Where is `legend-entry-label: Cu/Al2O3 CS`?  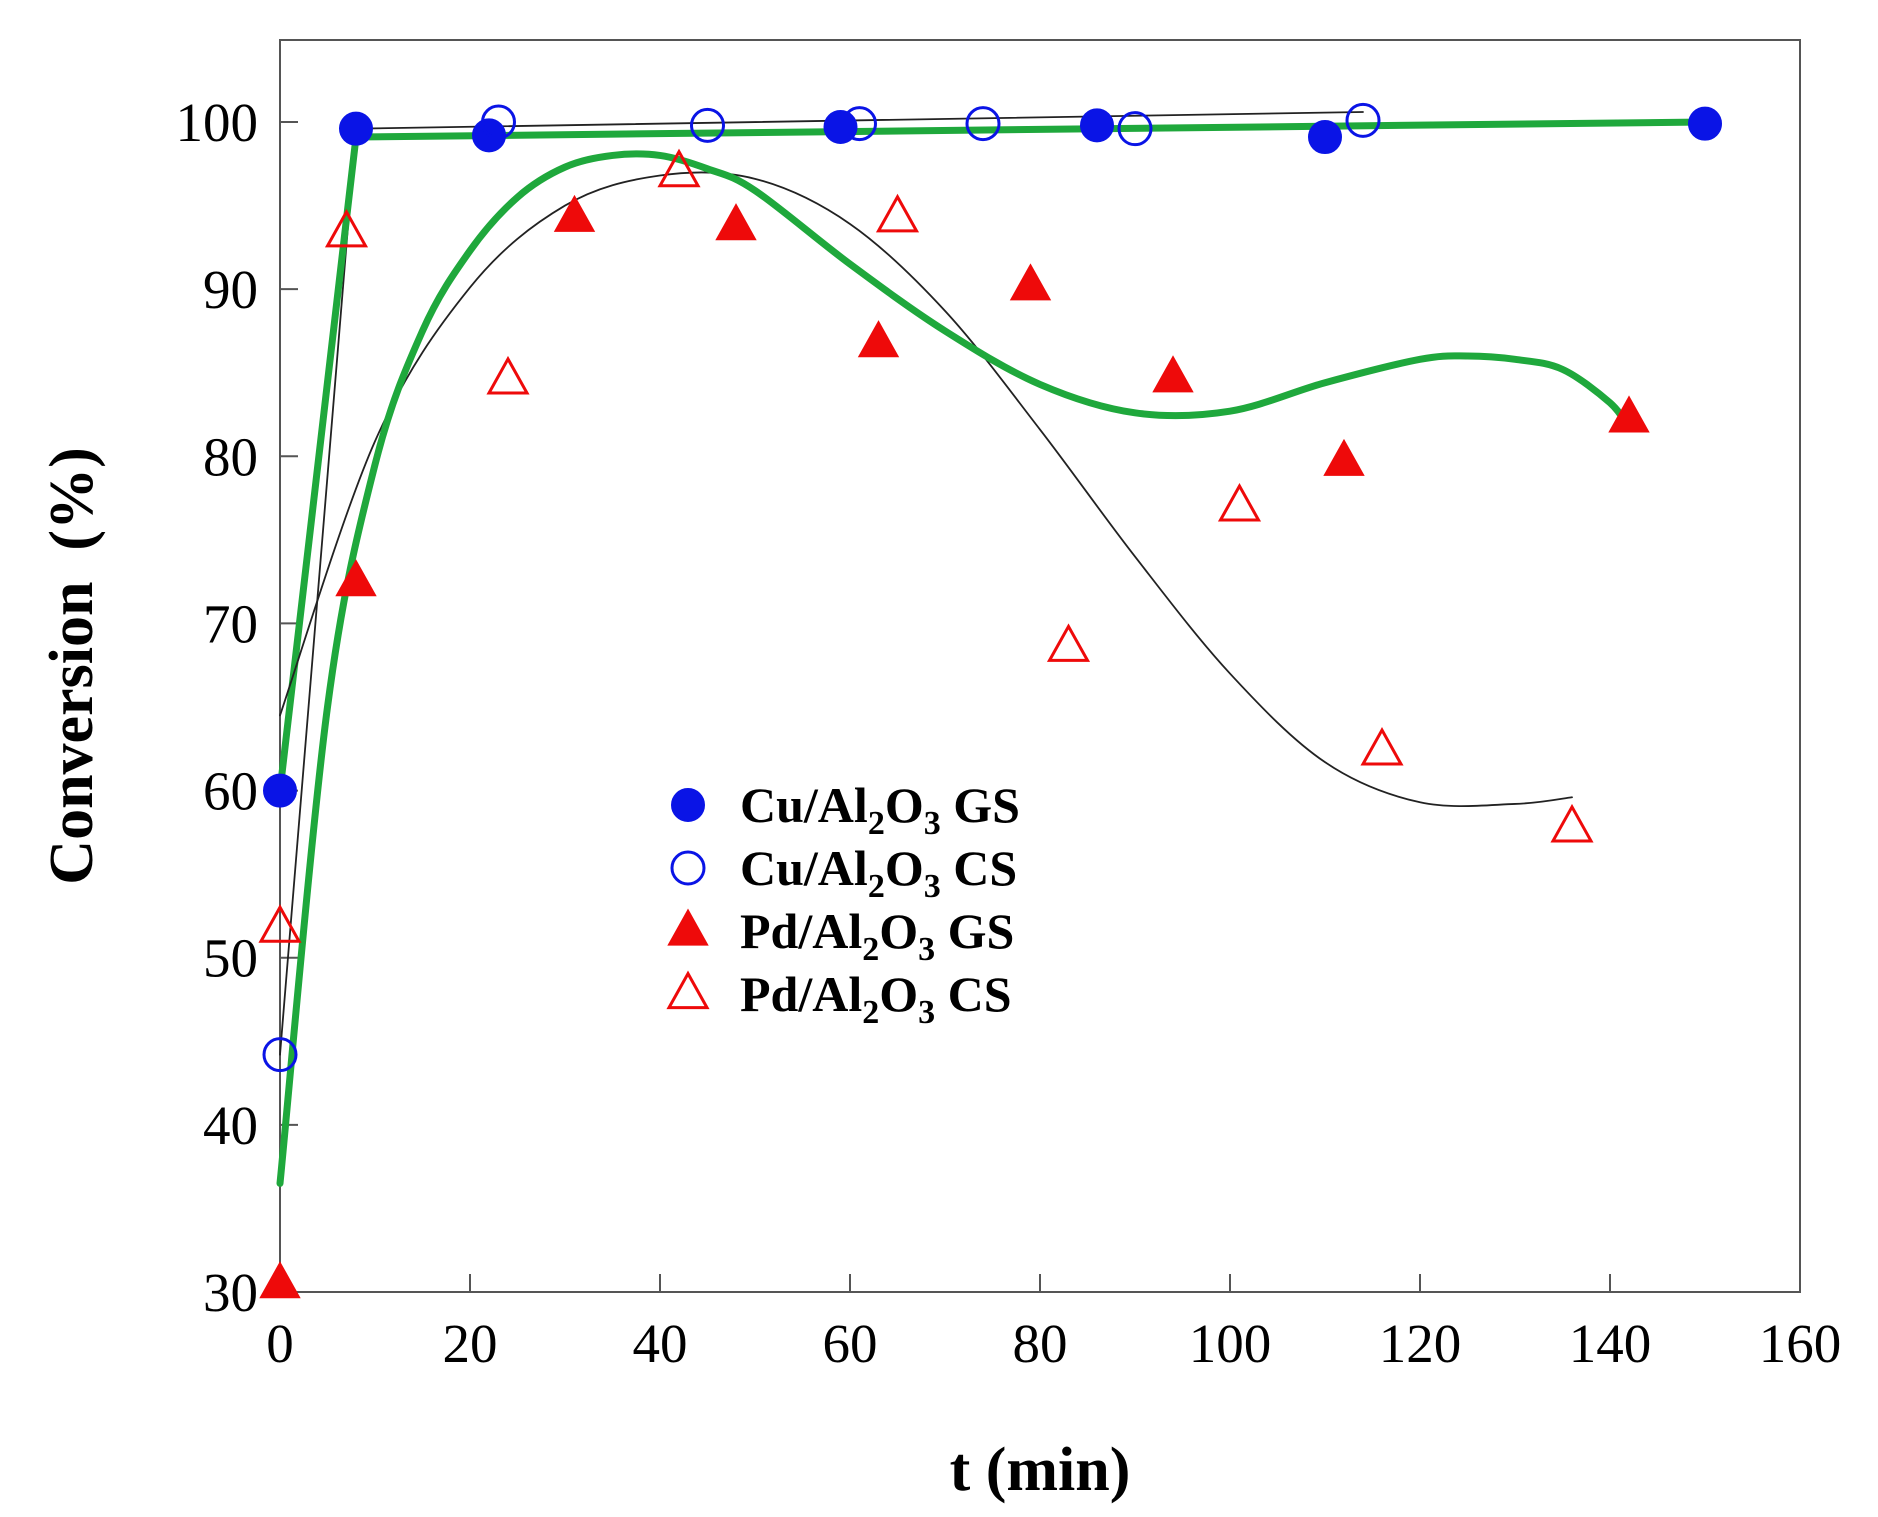 legend-entry-label: Cu/Al2O3 CS is located at coordinates (878, 872).